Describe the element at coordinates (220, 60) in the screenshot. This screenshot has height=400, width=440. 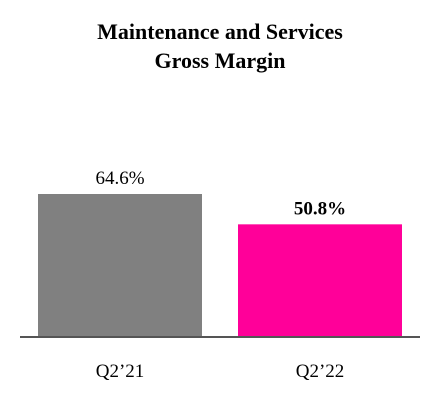
I see `chart-title-line-2: Gross Margin` at that location.